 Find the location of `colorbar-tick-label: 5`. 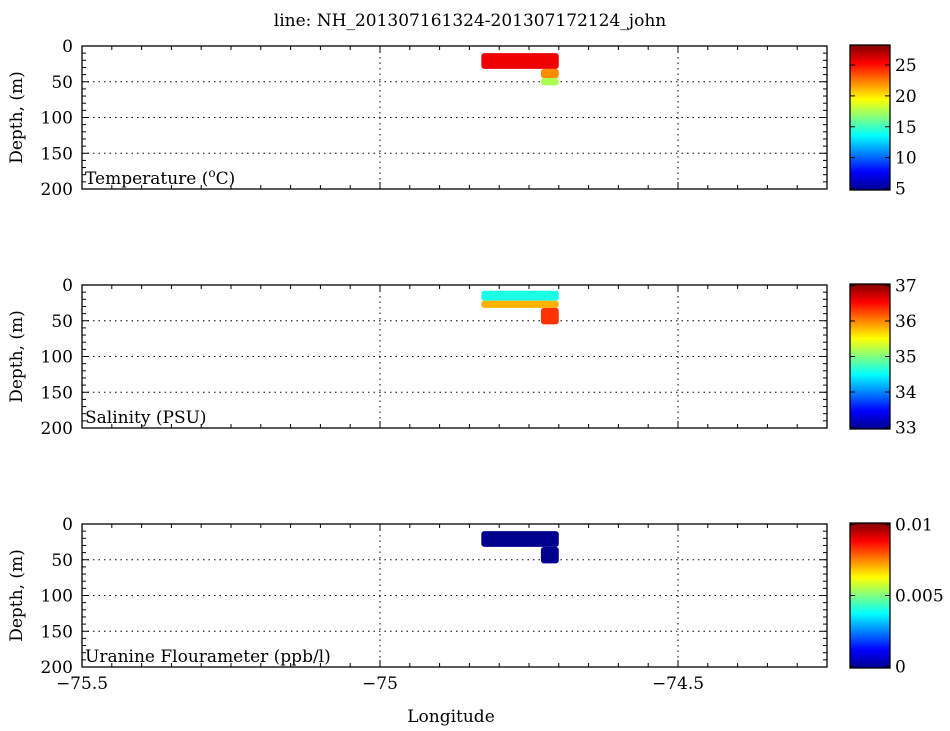

colorbar-tick-label: 5 is located at coordinates (900, 190).